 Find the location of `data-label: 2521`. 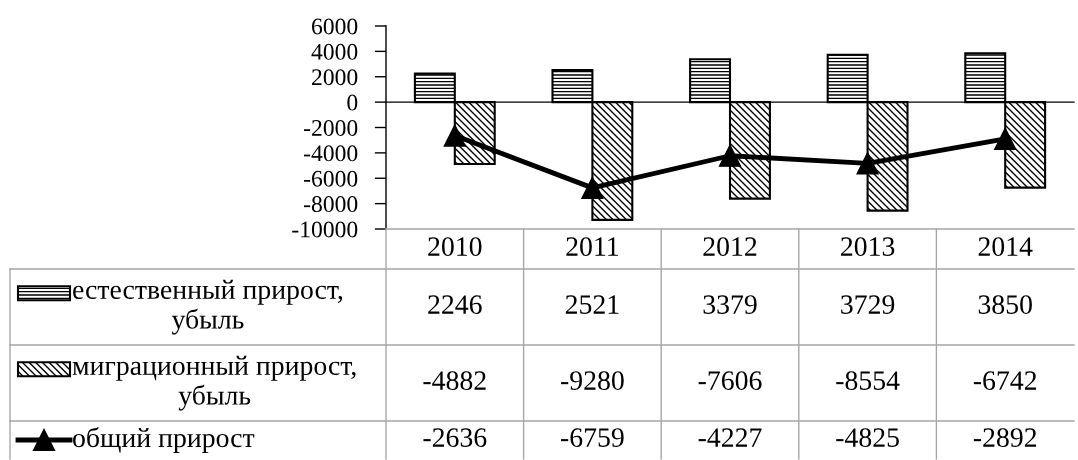

data-label: 2521 is located at coordinates (592, 304).